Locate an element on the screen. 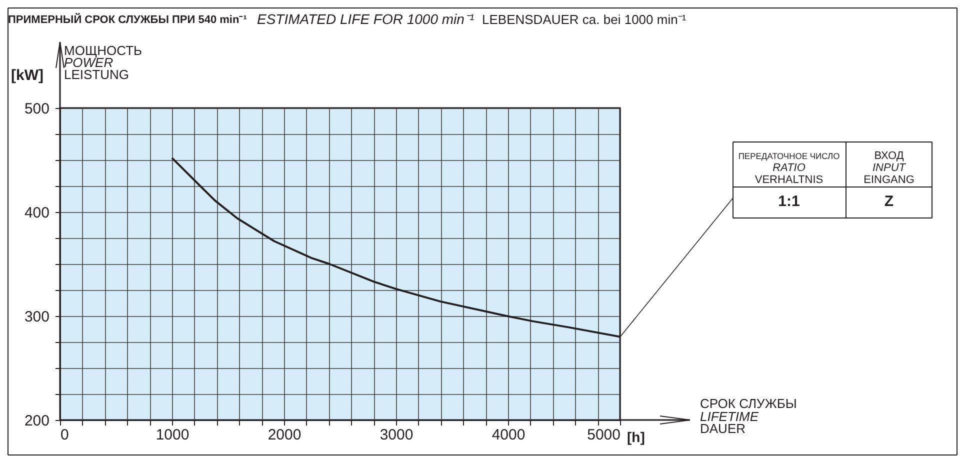 The width and height of the screenshot is (965, 464). text: ESTIMATED LIFE FOR 1000 min⁻¹ is located at coordinates (365, 19).